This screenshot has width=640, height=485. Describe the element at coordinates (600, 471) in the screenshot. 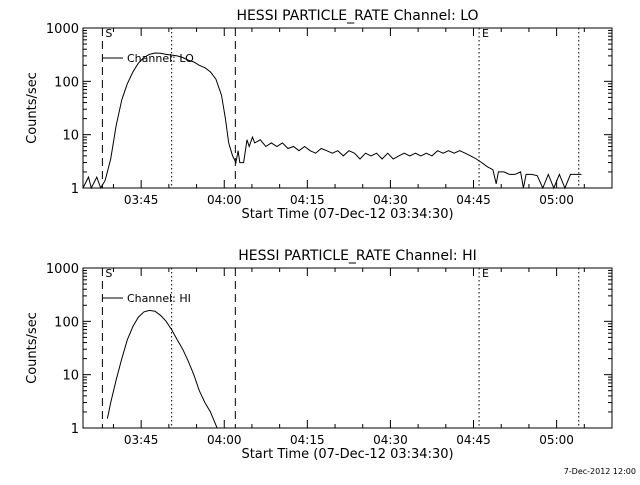

I see `footer-timestamp: 7-Dec-2012 12:00` at that location.